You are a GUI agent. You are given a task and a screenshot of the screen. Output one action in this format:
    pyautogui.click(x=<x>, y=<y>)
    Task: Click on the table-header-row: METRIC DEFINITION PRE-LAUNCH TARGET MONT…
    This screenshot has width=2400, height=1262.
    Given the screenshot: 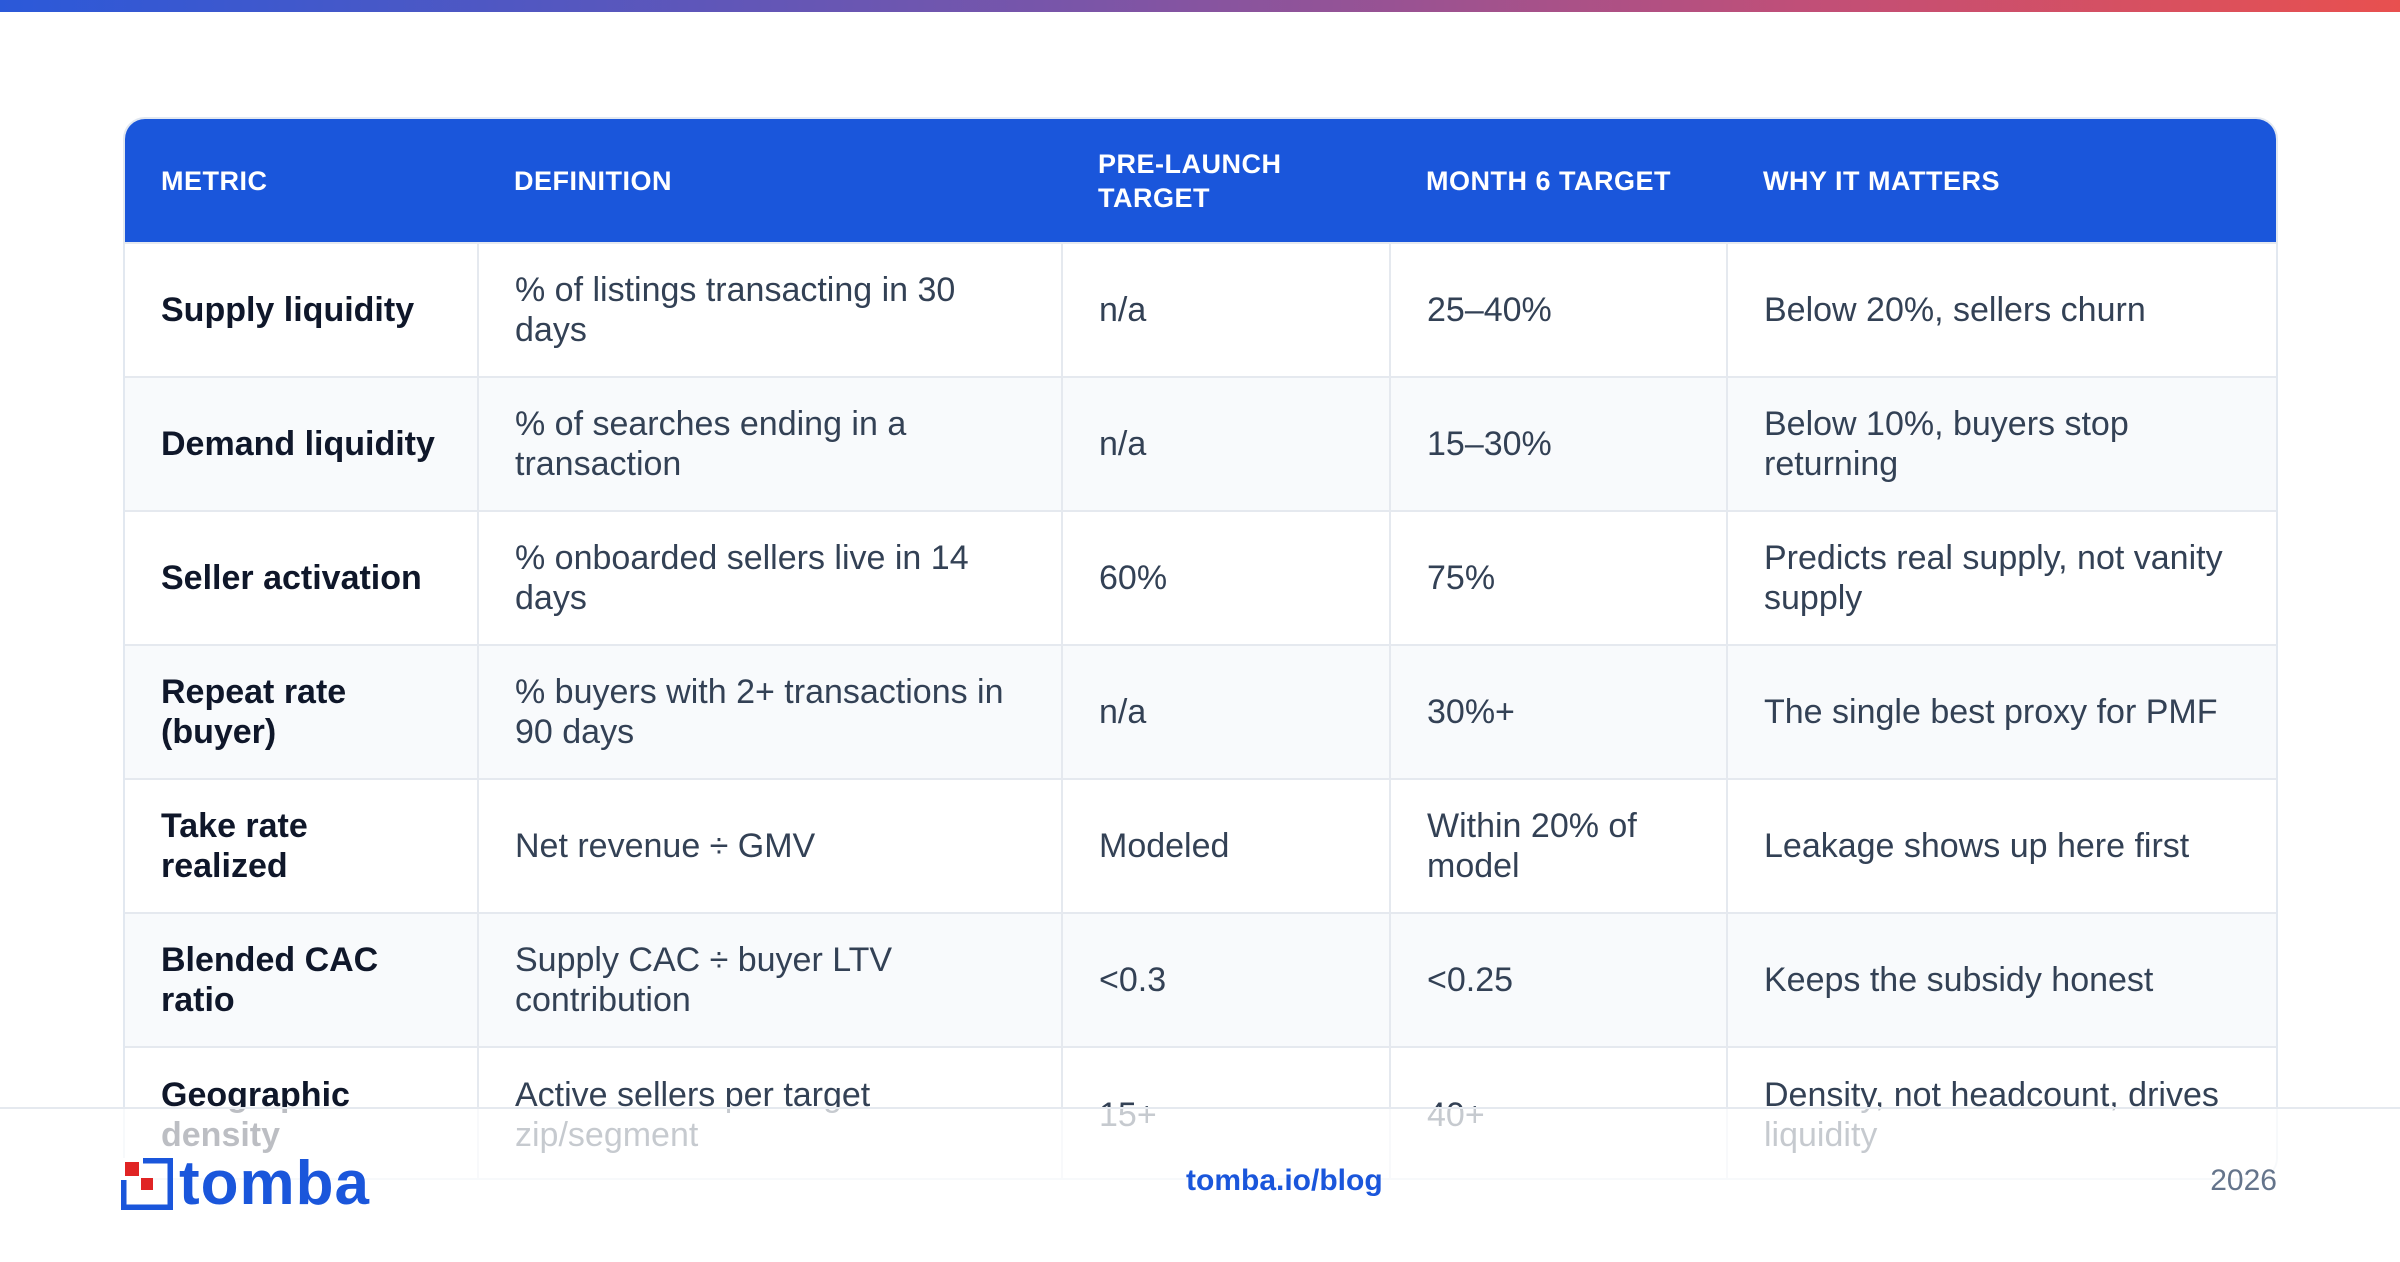 What is the action you would take?
    pyautogui.click(x=1200, y=181)
    